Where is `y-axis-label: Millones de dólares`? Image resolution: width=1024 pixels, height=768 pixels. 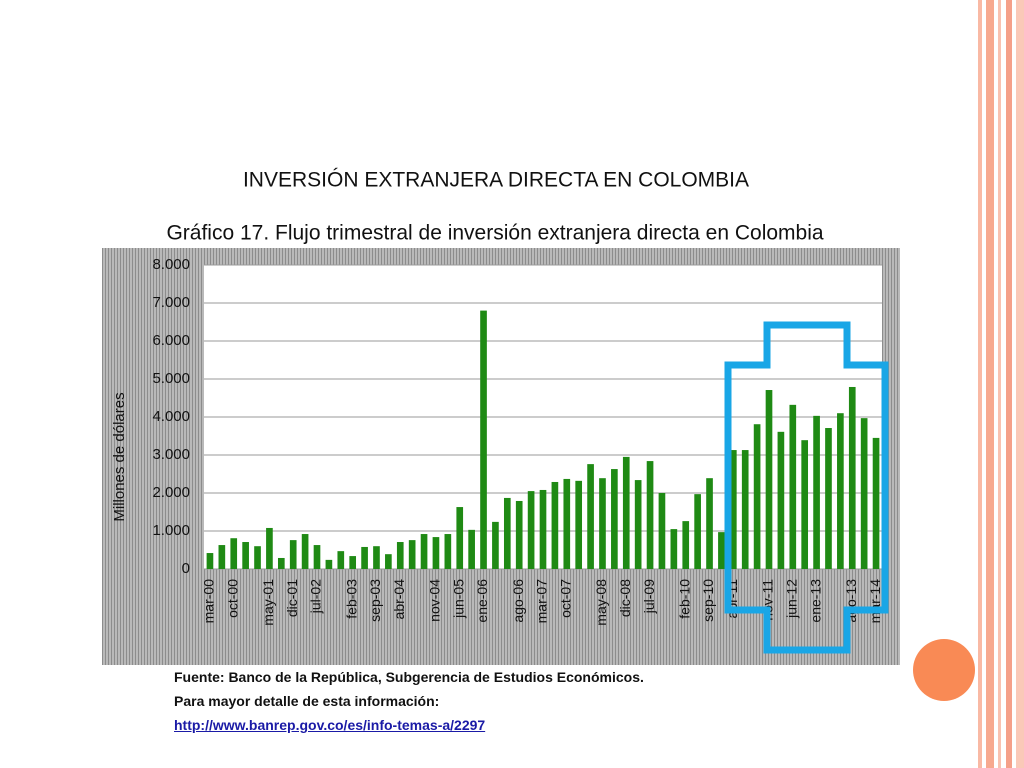
y-axis-label: Millones de dólares is located at coordinates (119, 456).